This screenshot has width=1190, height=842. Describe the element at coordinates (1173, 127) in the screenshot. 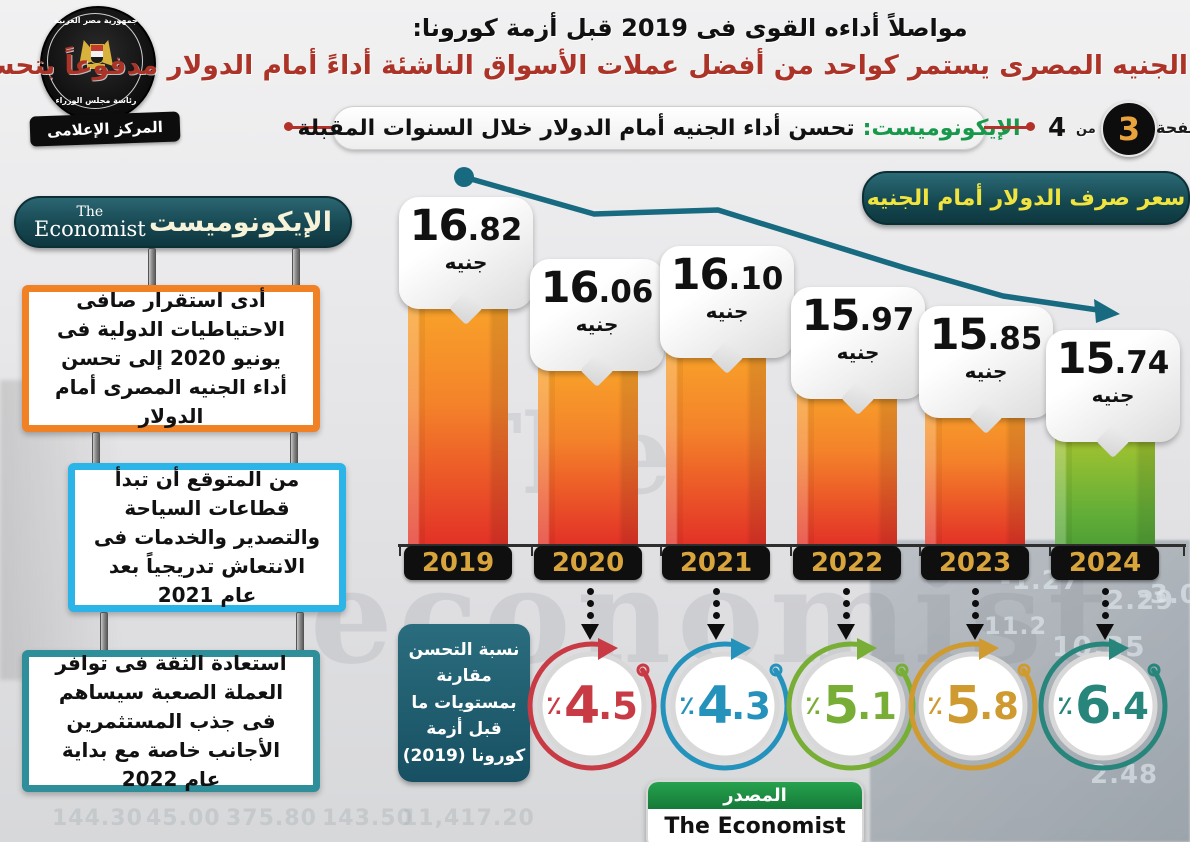

I see `page-word: صفحة` at that location.